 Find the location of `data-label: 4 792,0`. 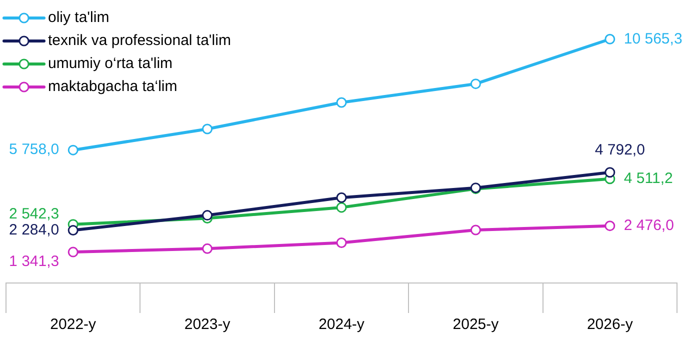

data-label: 4 792,0 is located at coordinates (619, 150).